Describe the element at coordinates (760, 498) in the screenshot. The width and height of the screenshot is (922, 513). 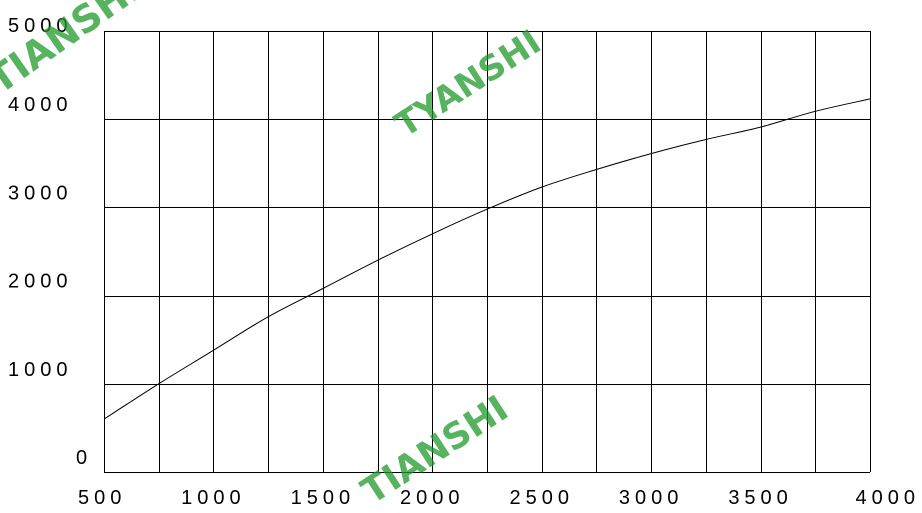
I see `x-tick-label: 3500` at that location.